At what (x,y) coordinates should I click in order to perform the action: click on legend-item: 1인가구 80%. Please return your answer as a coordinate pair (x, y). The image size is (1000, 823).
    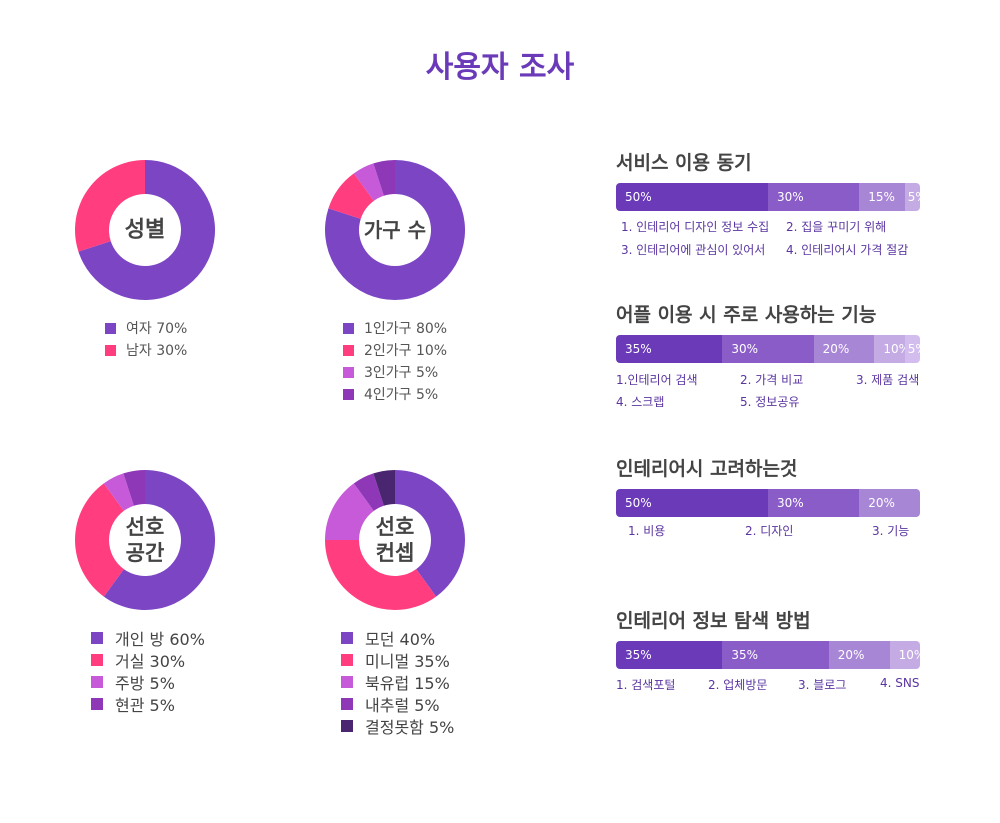
    Looking at the image, I should click on (395, 328).